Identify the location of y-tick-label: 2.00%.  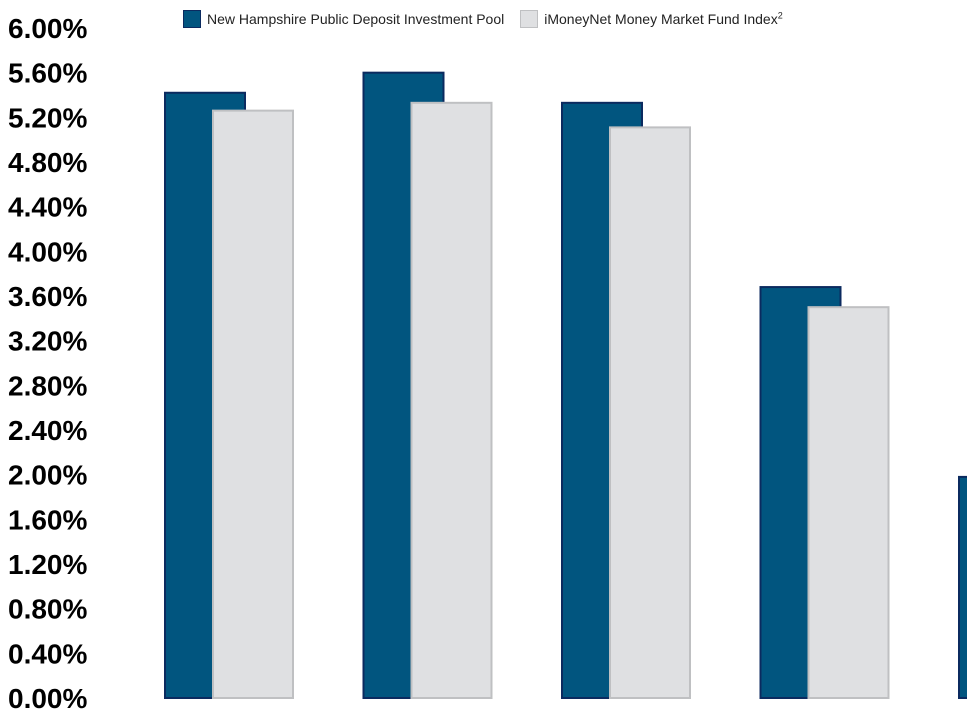
(47, 475).